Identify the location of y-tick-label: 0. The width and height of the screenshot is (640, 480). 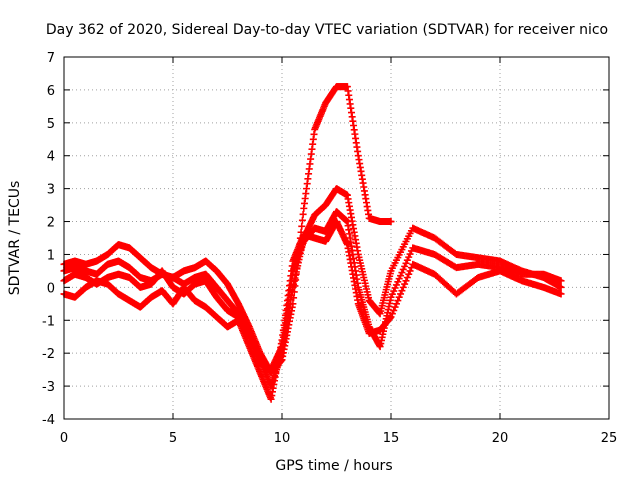
(51, 288).